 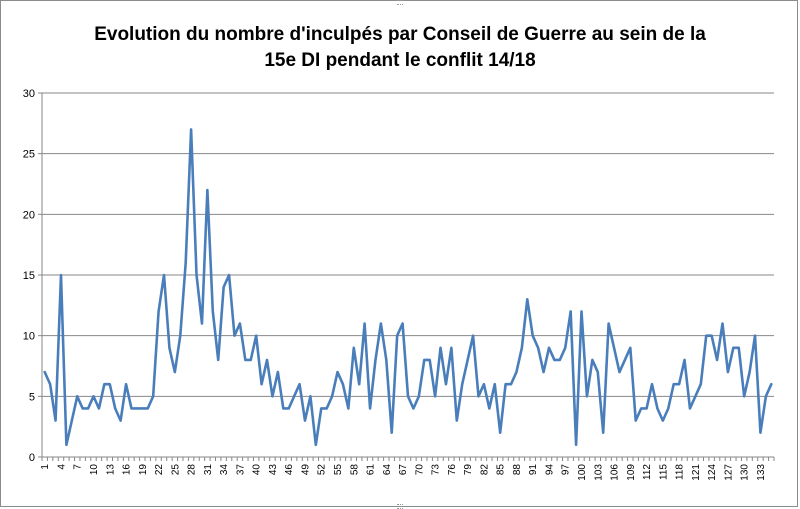 What do you see at coordinates (305, 470) in the screenshot?
I see `x-tick-label: 49` at bounding box center [305, 470].